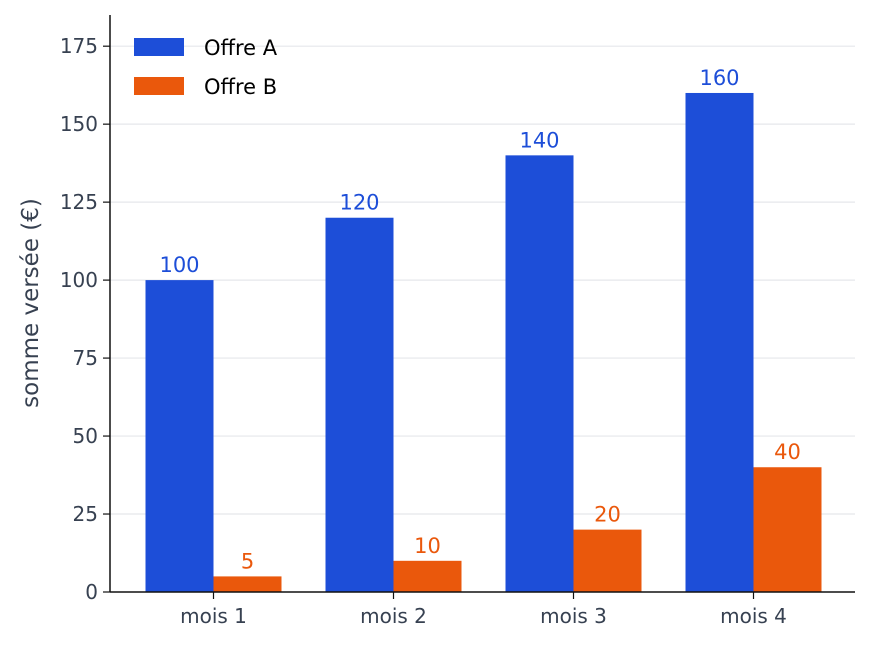 Image resolution: width=870 pixels, height=645 pixels. What do you see at coordinates (787, 452) in the screenshot?
I see `bar-value-label: 40` at bounding box center [787, 452].